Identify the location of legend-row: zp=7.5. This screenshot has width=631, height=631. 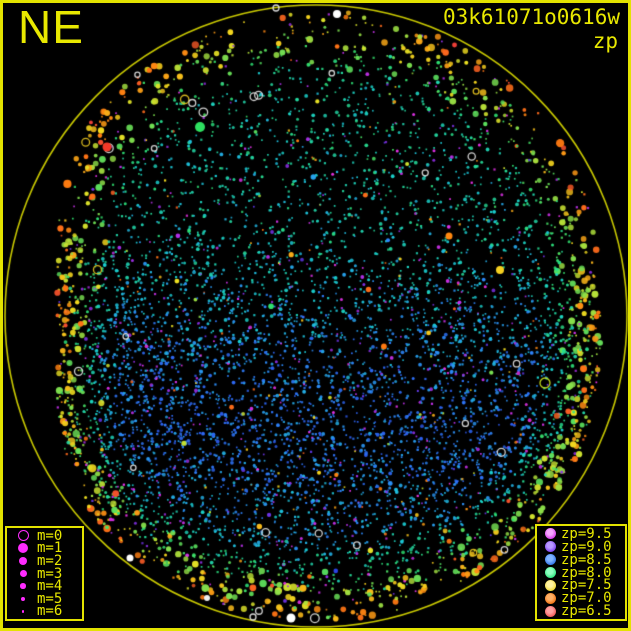
(581, 585).